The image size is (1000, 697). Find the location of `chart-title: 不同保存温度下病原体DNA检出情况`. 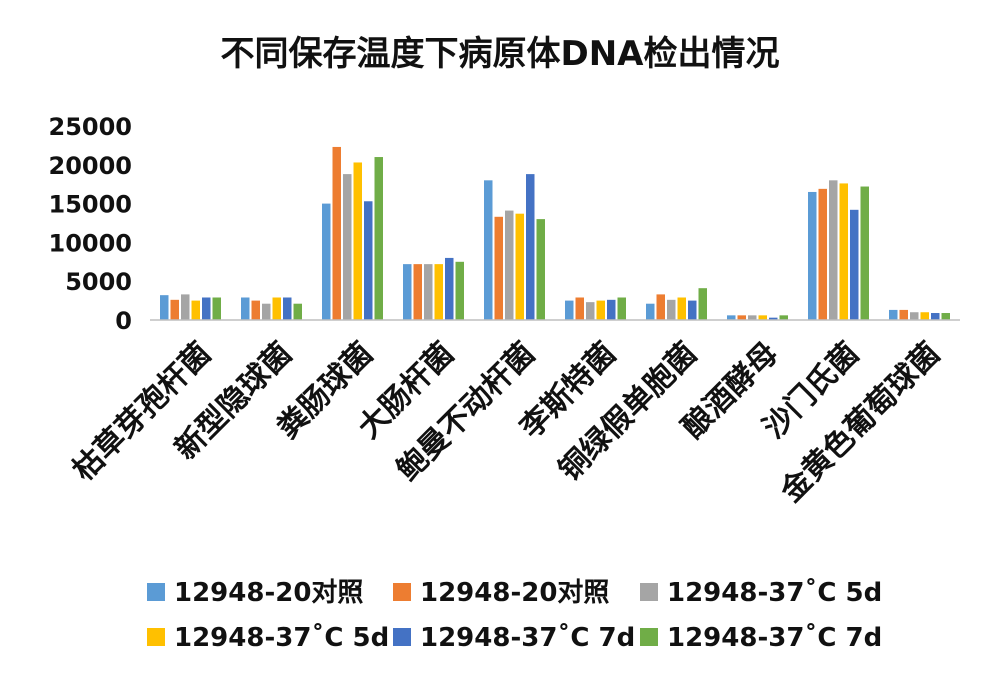

chart-title: 不同保存温度下病原体DNA检出情况 is located at coordinates (500, 54).